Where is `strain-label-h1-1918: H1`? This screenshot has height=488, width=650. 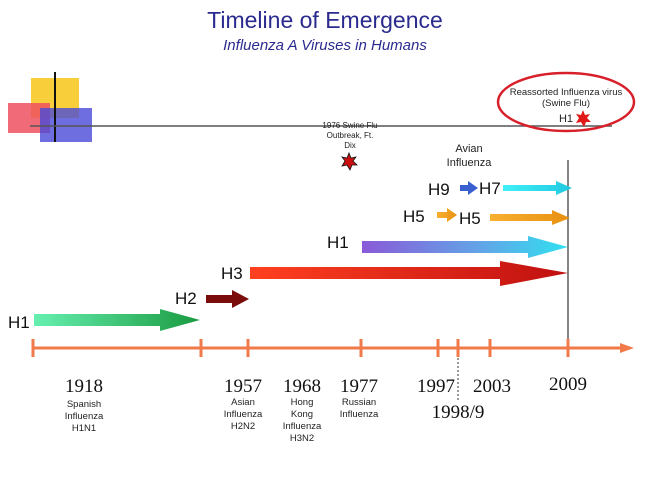
strain-label-h1-1918: H1 is located at coordinates (19, 322).